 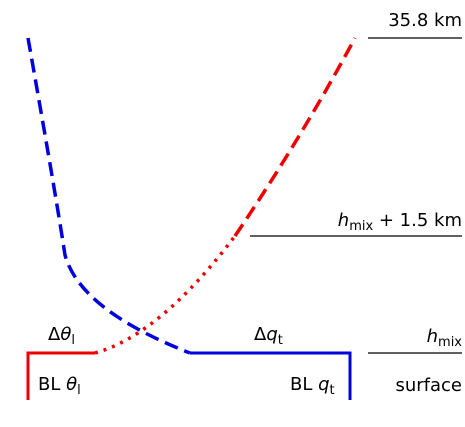 What do you see at coordinates (232, 413) in the screenshot?
I see `bottom-strip` at bounding box center [232, 413].